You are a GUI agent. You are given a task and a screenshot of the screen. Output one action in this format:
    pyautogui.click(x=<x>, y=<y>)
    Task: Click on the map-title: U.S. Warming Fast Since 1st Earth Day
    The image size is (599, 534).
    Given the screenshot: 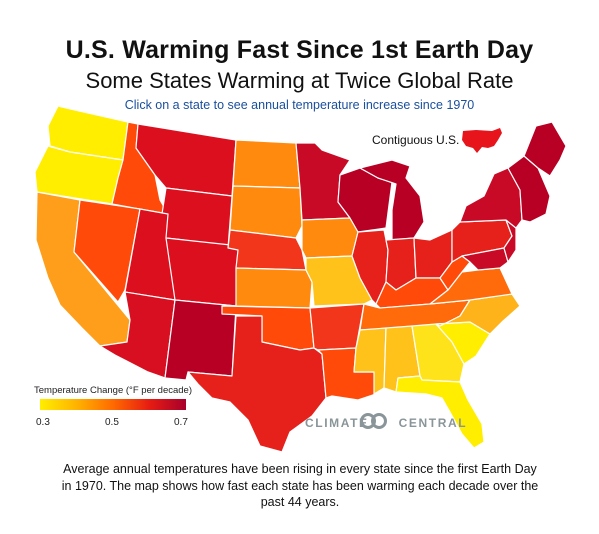 What is the action you would take?
    pyautogui.click(x=299, y=50)
    